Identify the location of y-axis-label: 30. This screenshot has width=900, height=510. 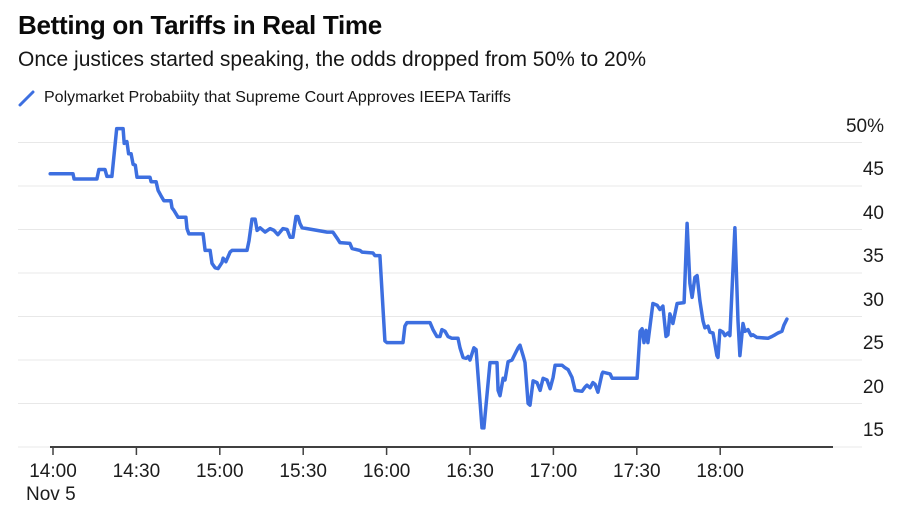
(873, 300).